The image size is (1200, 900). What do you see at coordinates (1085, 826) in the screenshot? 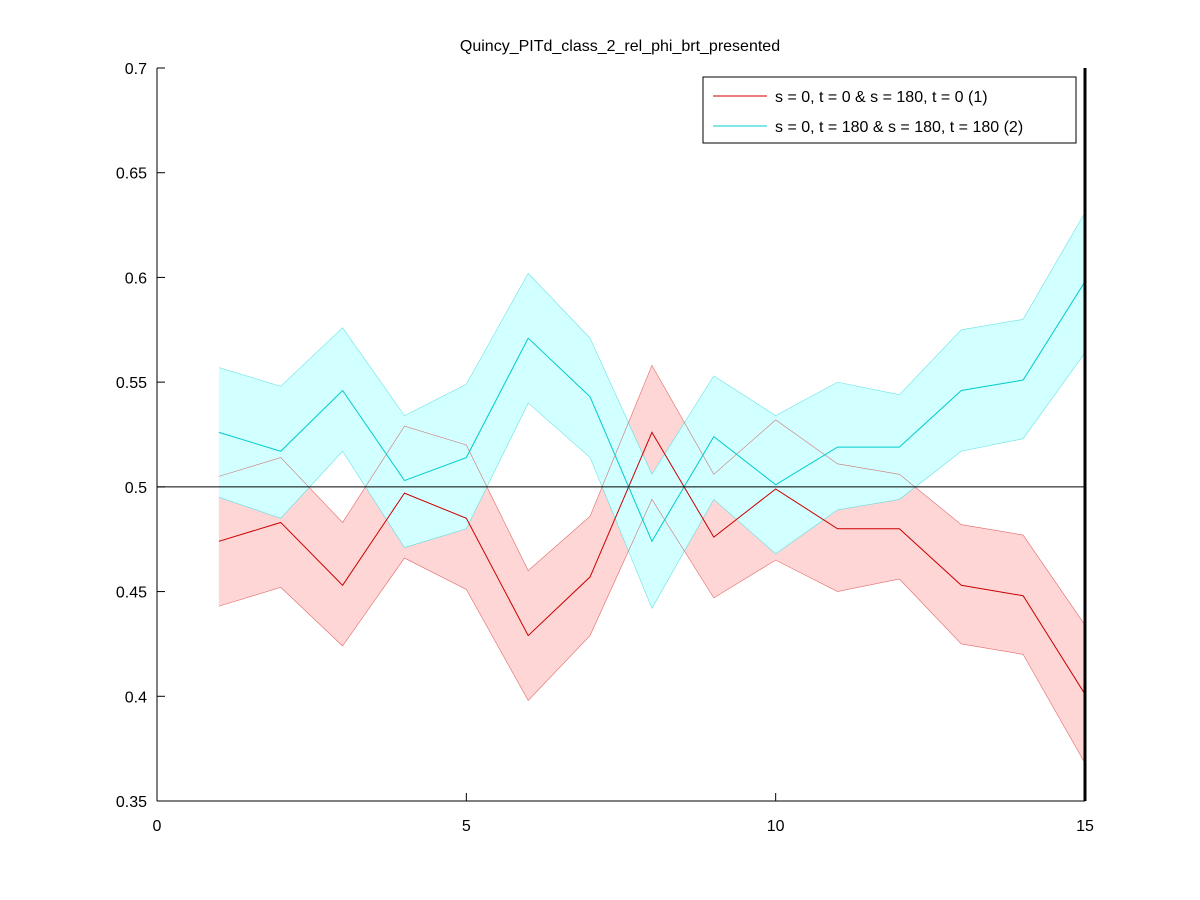
I see `x-tick-label: 15` at bounding box center [1085, 826].